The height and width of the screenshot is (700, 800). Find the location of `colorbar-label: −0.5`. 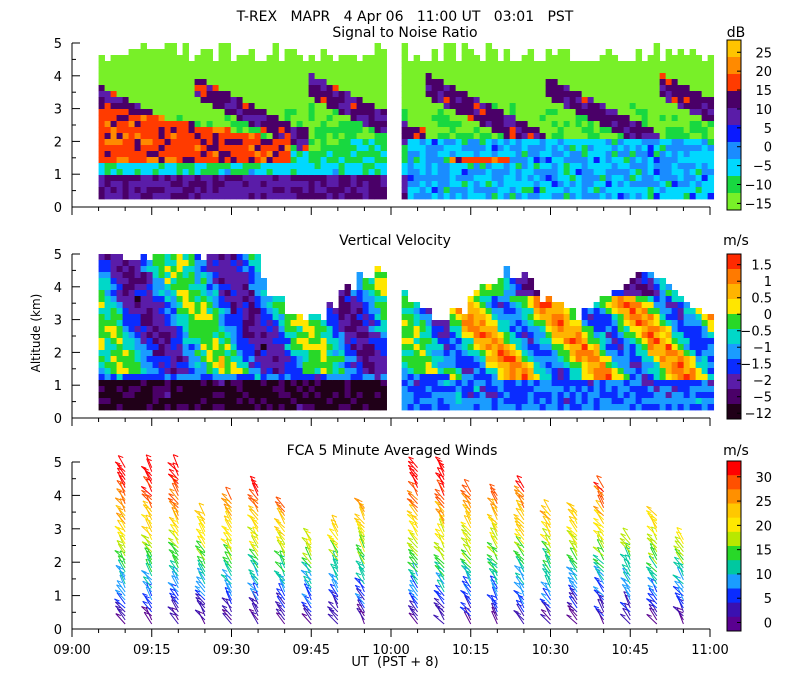

colorbar-label: −0.5 is located at coordinates (756, 332).